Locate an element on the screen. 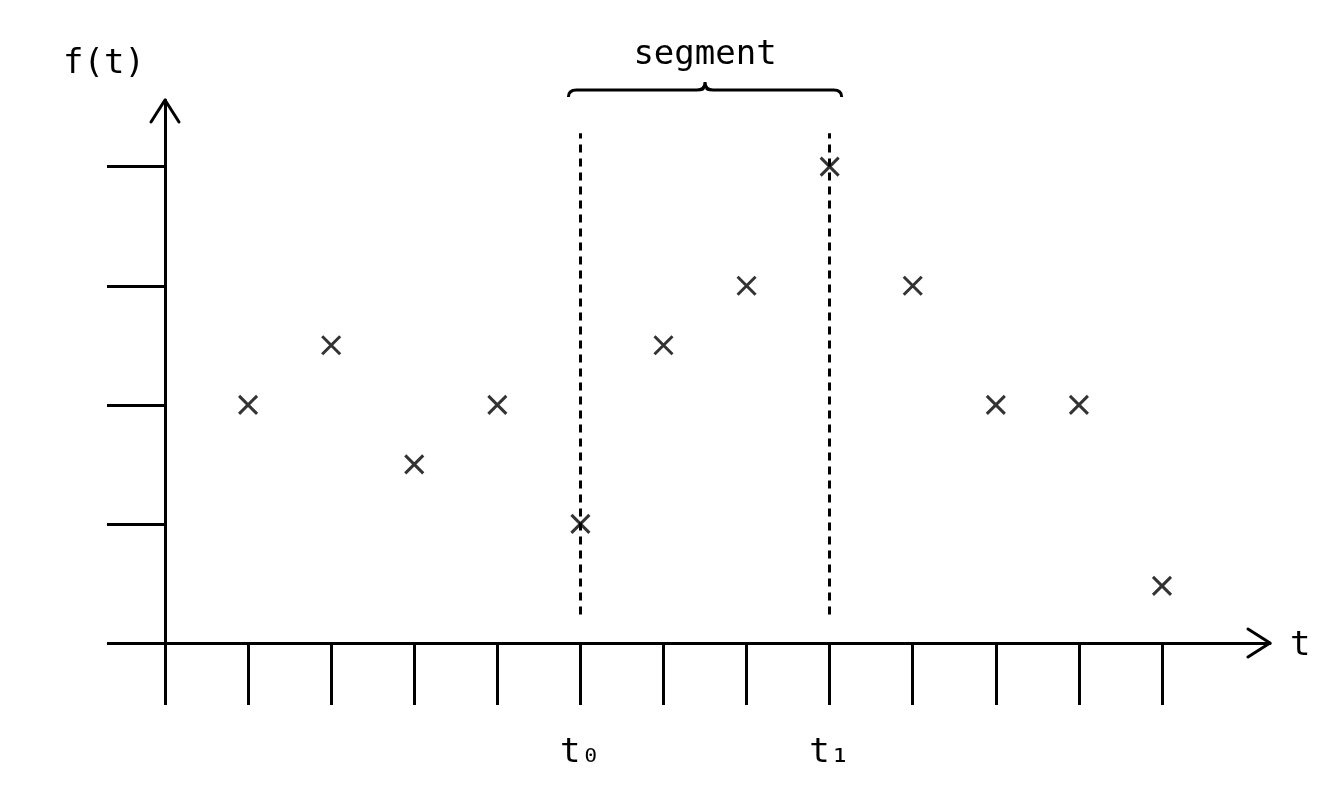 Image resolution: width=1337 pixels, height=796 pixels. x-axis-title: t is located at coordinates (1300, 643).